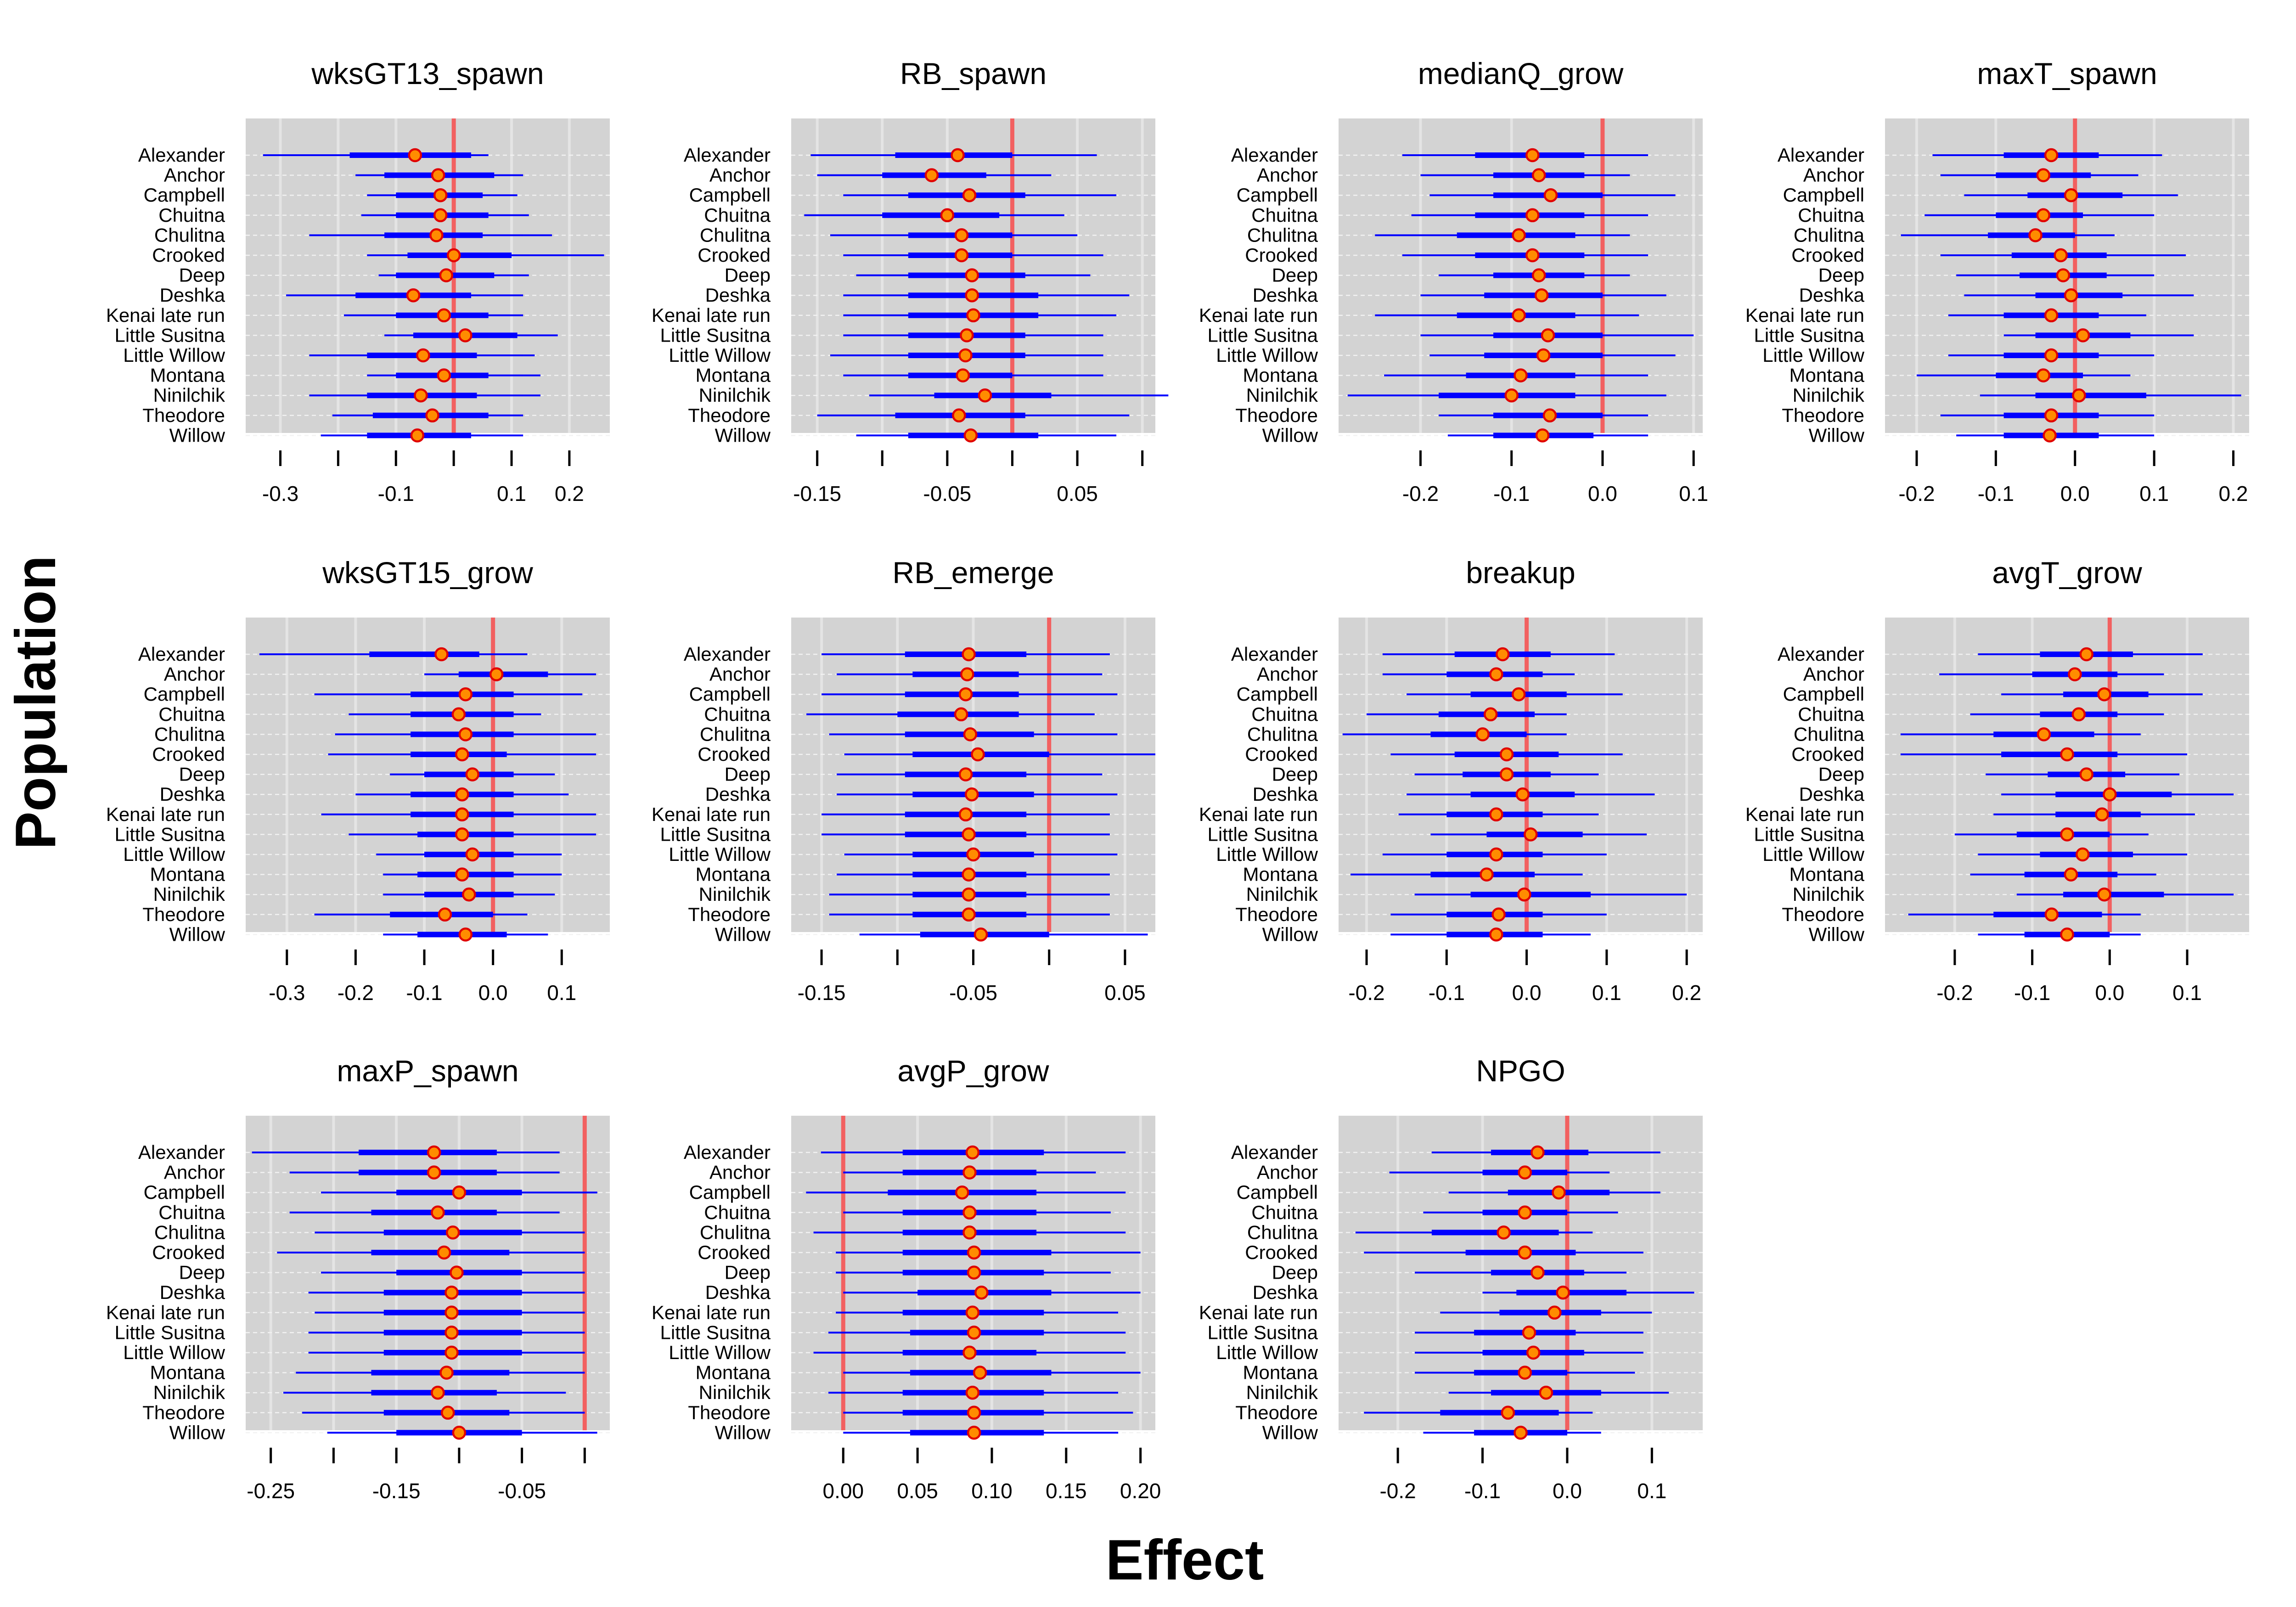  Describe the element at coordinates (427, 73) in the screenshot. I see `panel-title: wksGT13_spawn` at that location.